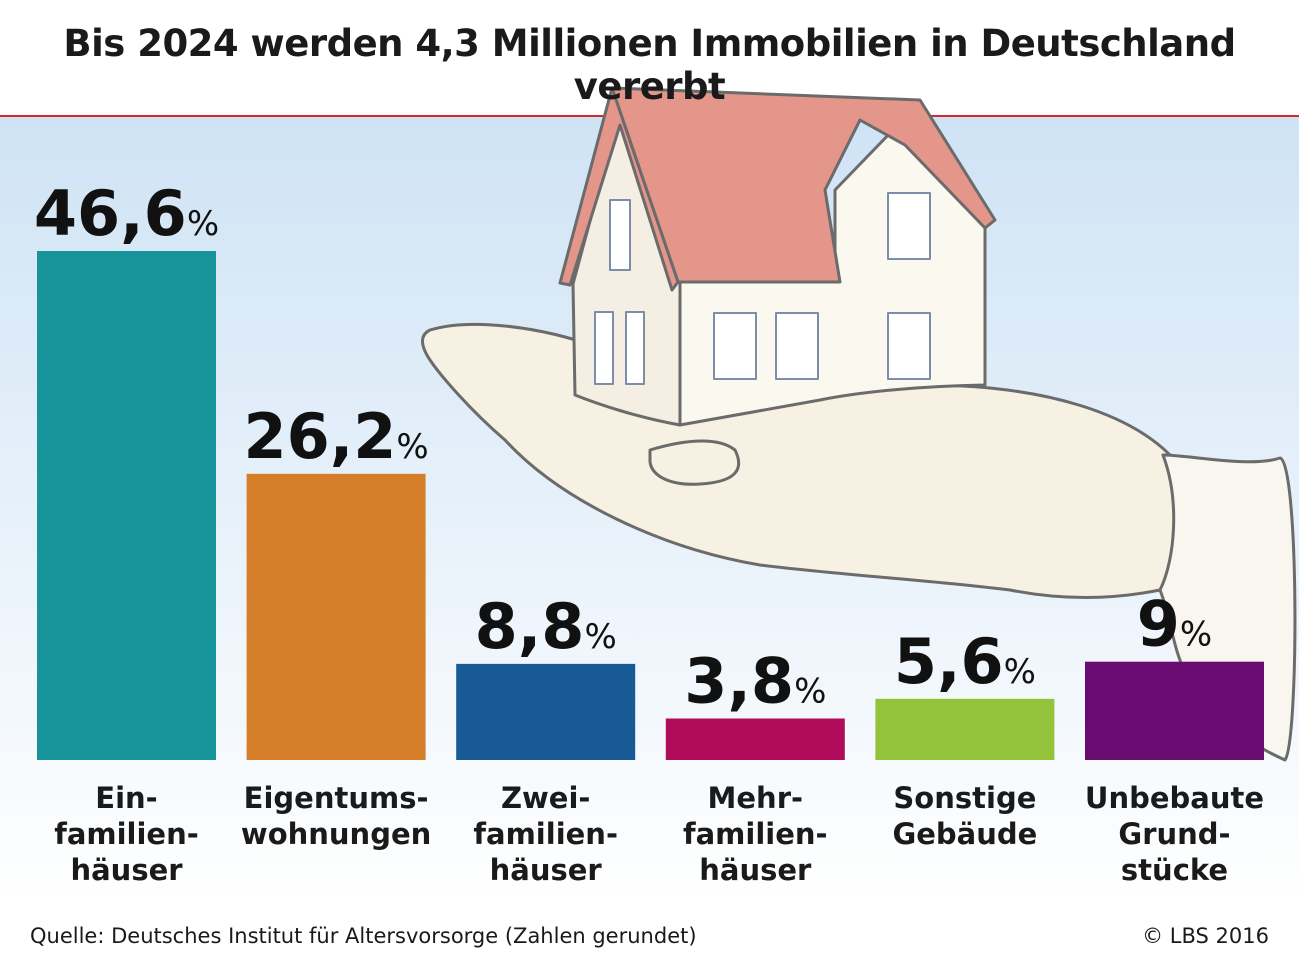 This screenshot has height=972, width=1299. I want to click on value-label-2: 26,2%, so click(335, 436).